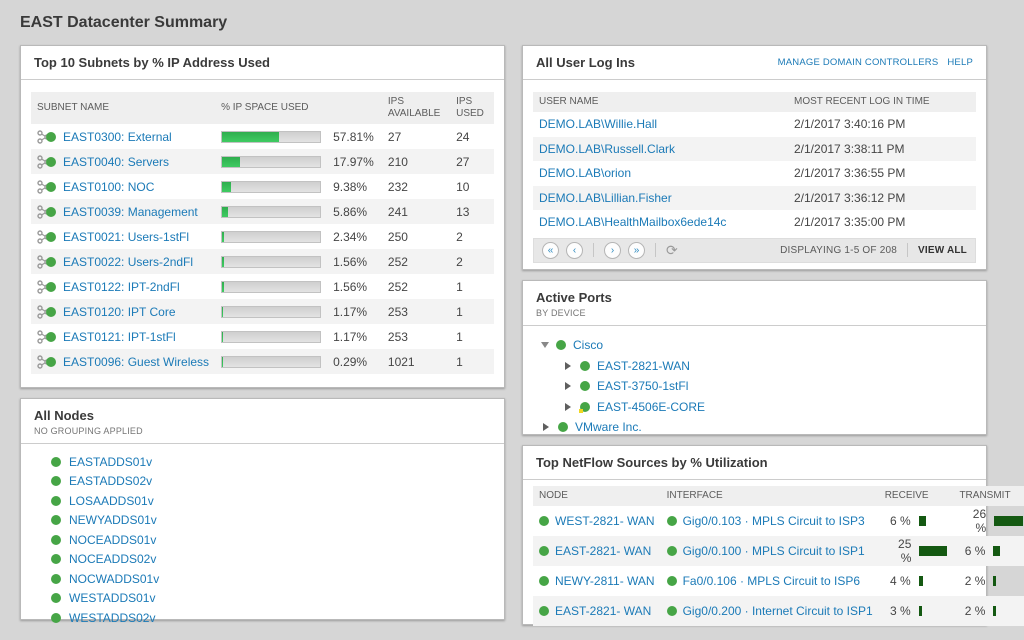 This screenshot has width=1024, height=640. Describe the element at coordinates (123, 108) in the screenshot. I see `col-subnet-name: SUBNET NAME` at that location.